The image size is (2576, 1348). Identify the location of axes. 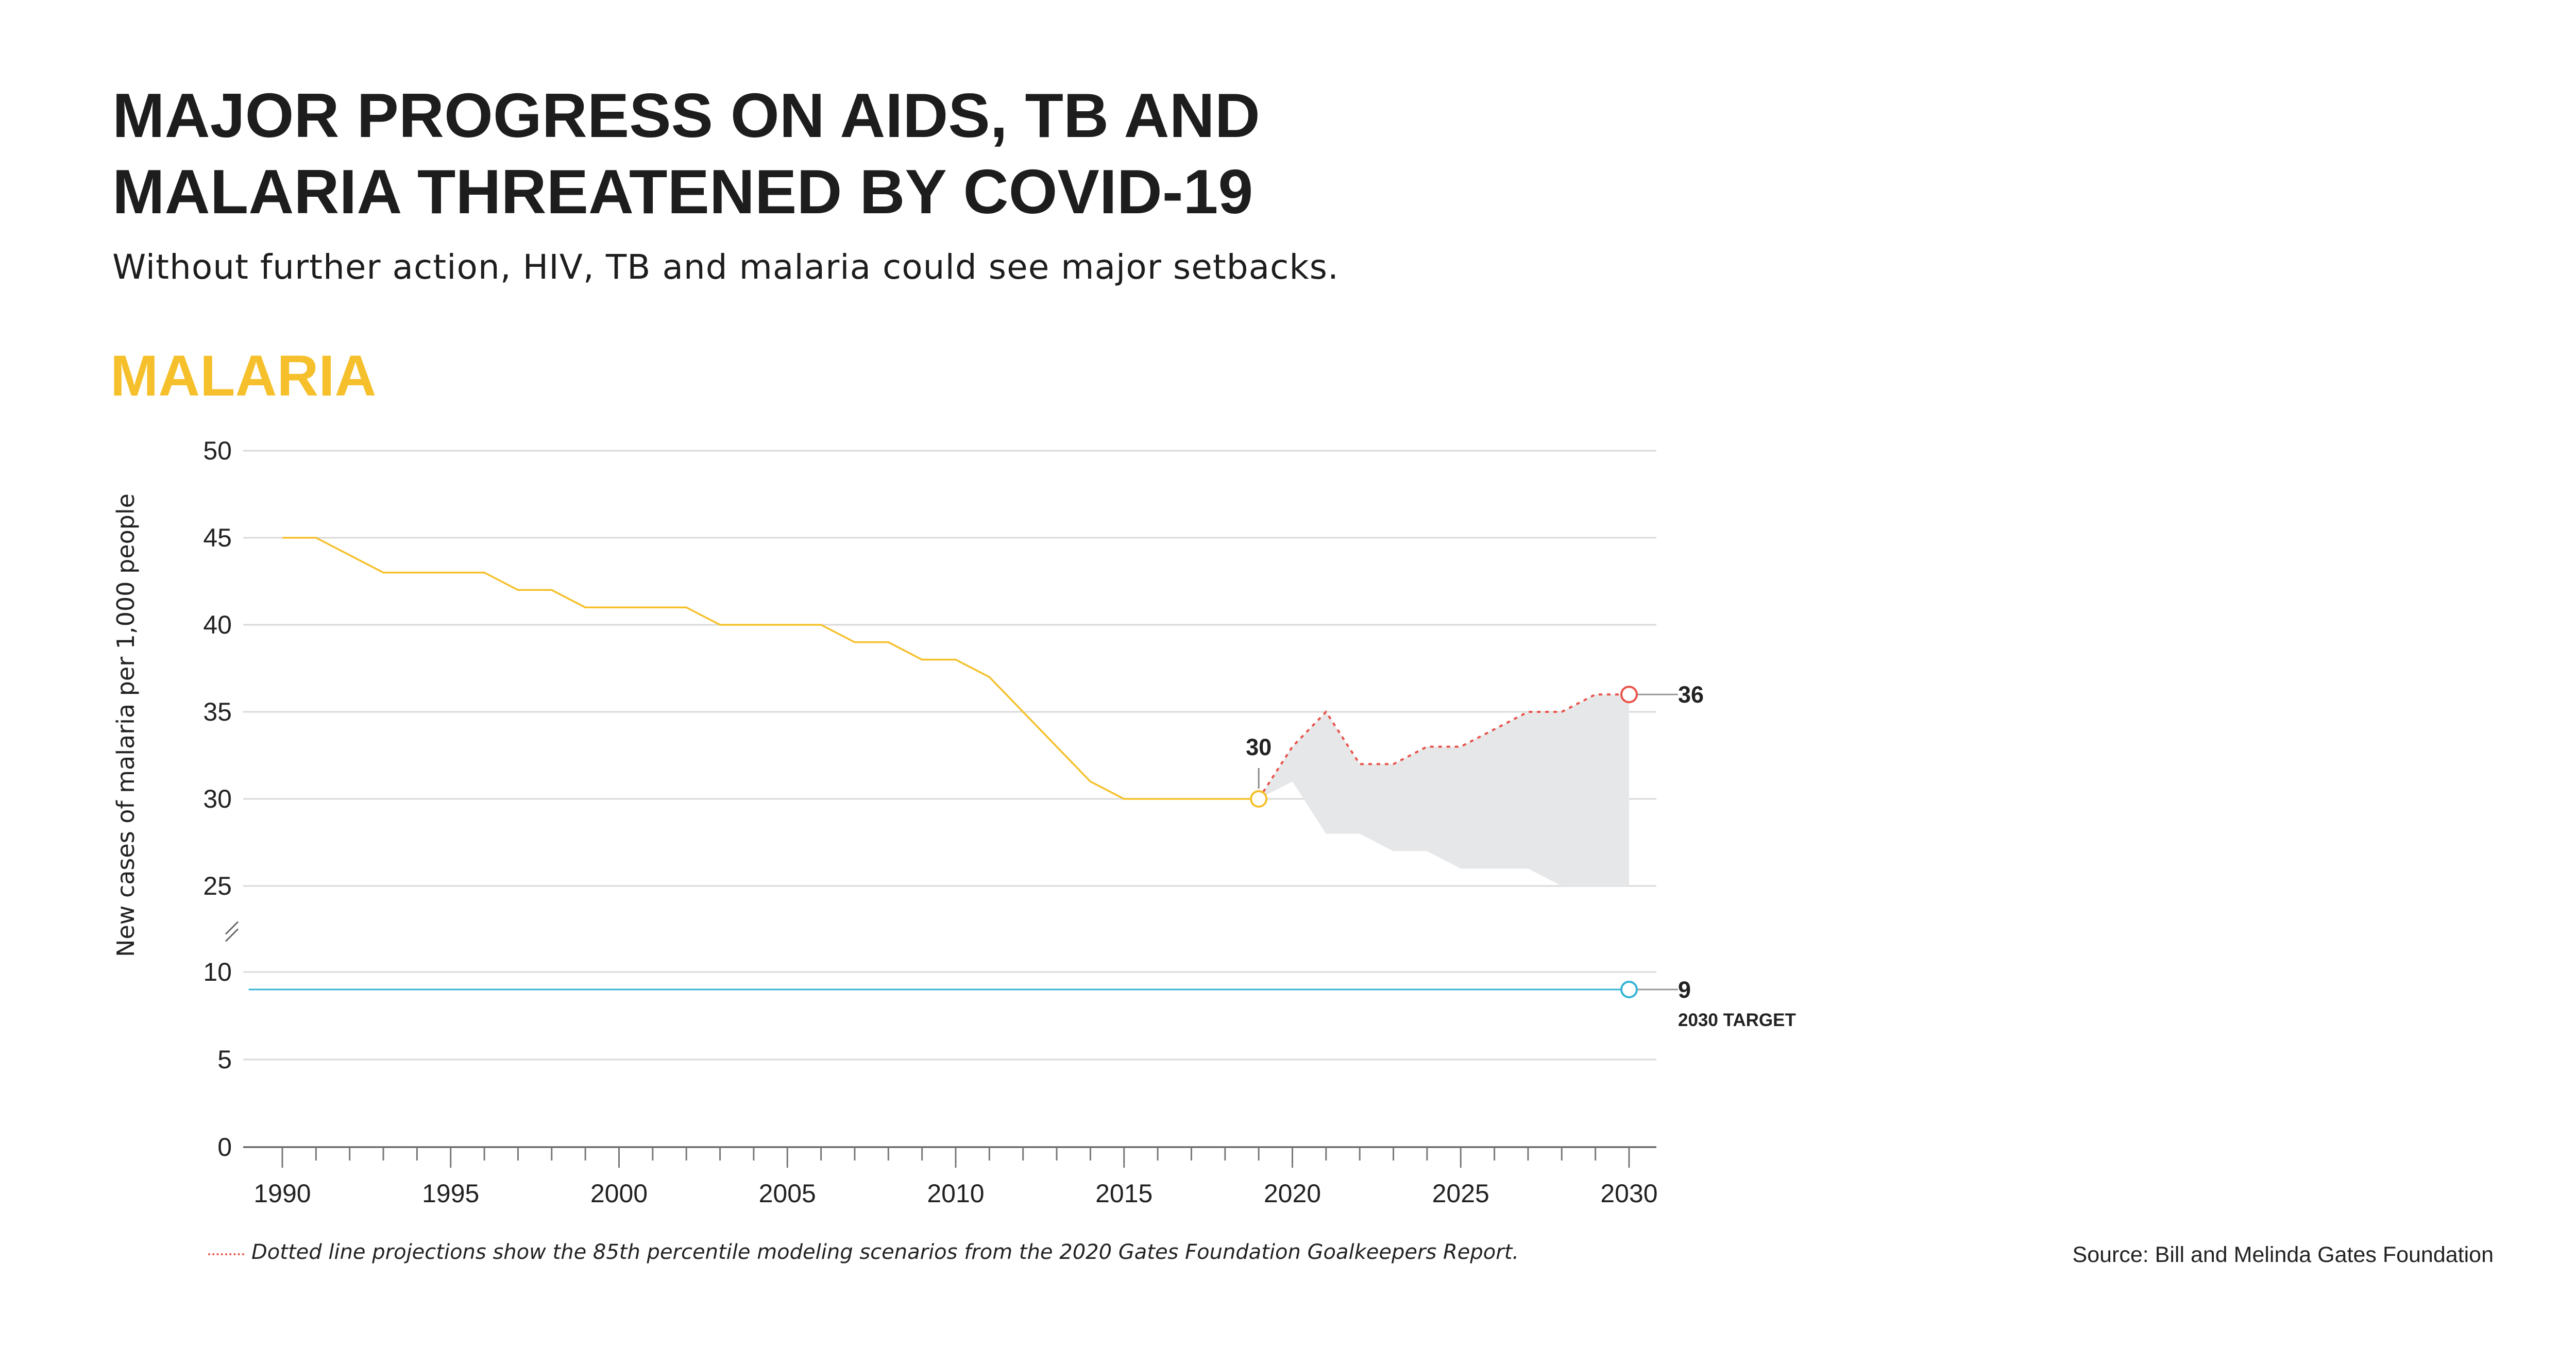
(940, 1044).